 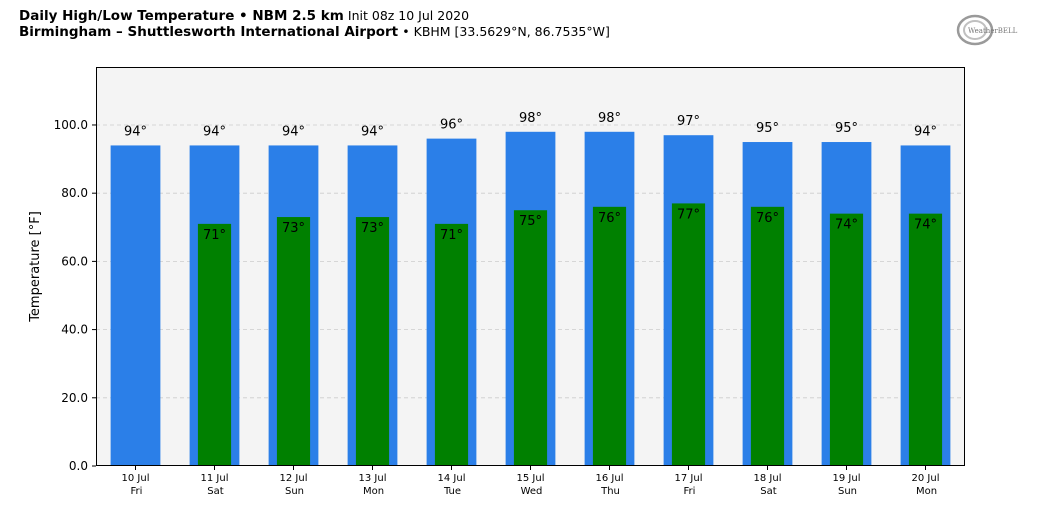 What do you see at coordinates (181, 16) in the screenshot?
I see `chart-title: Daily High/Low Temperature • NBM 2.5 km` at bounding box center [181, 16].